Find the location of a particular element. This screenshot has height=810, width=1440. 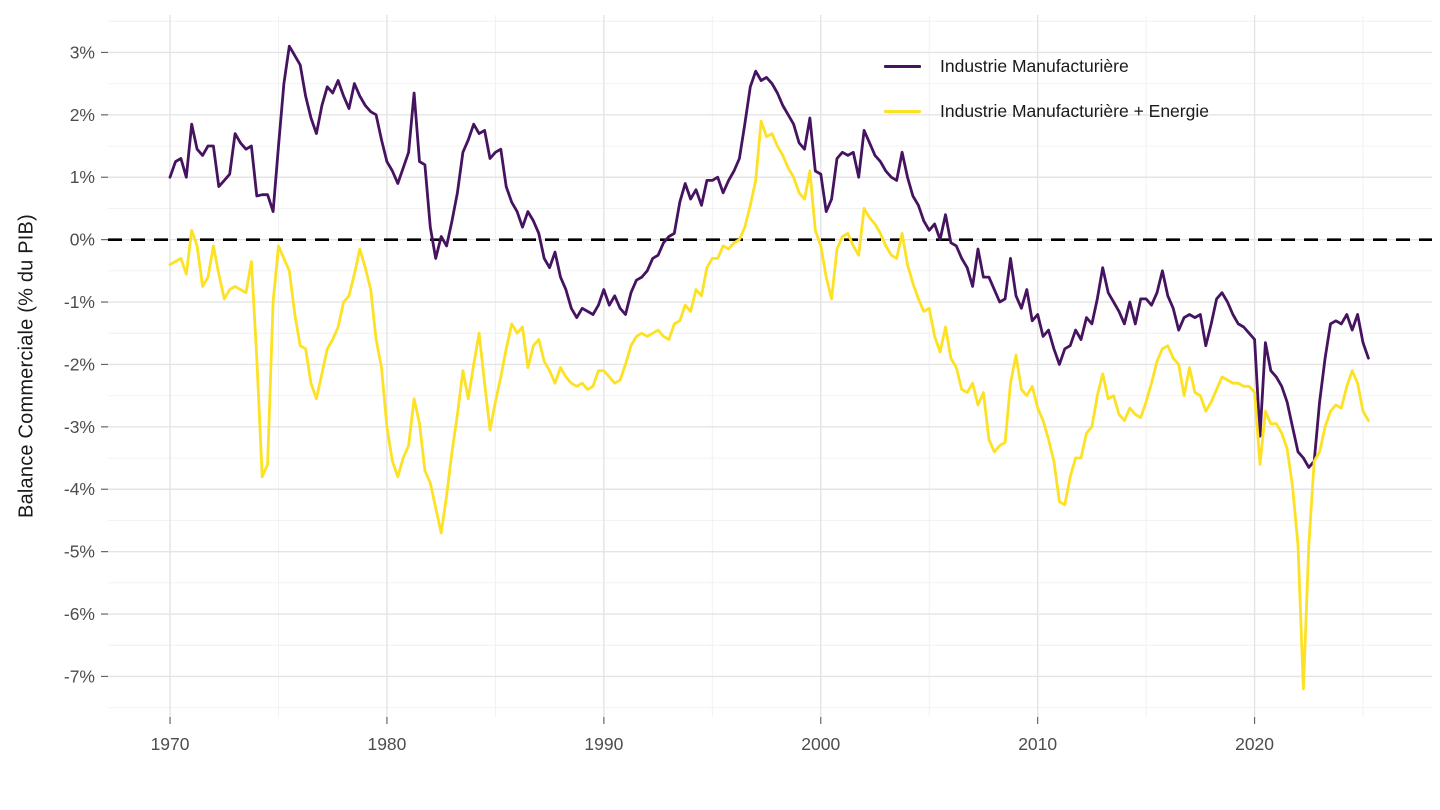

x-axis-tick-label: 1990 is located at coordinates (603, 744).